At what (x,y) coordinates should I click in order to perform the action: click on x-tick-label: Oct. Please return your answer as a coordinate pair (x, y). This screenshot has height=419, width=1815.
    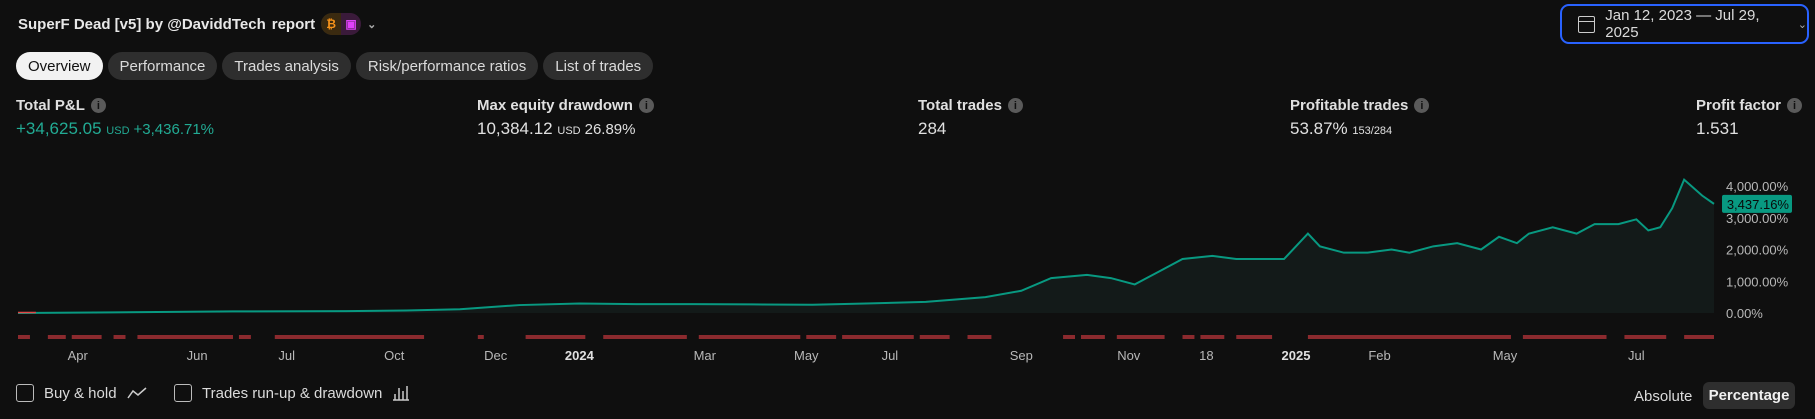
    Looking at the image, I should click on (394, 355).